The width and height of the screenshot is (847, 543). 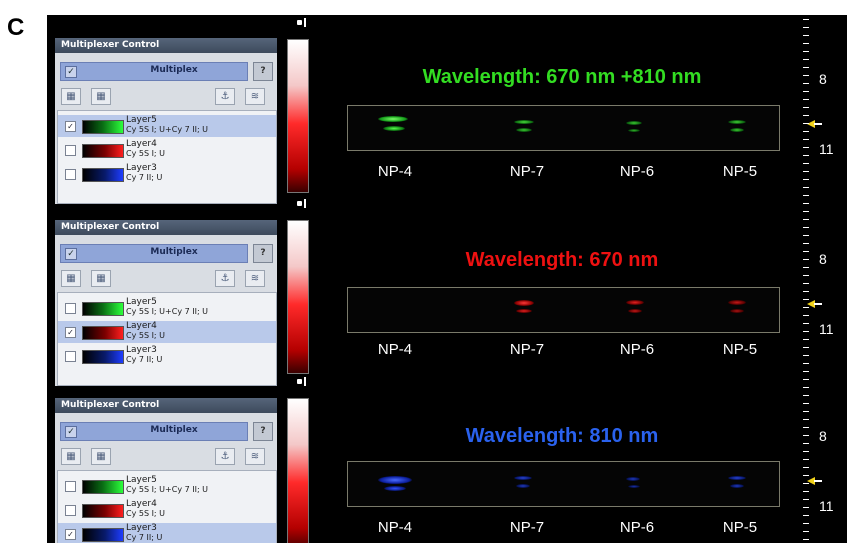 I want to click on layer-item-layer3: ✓ Layer3 Cy 7 II; U, so click(x=167, y=533).